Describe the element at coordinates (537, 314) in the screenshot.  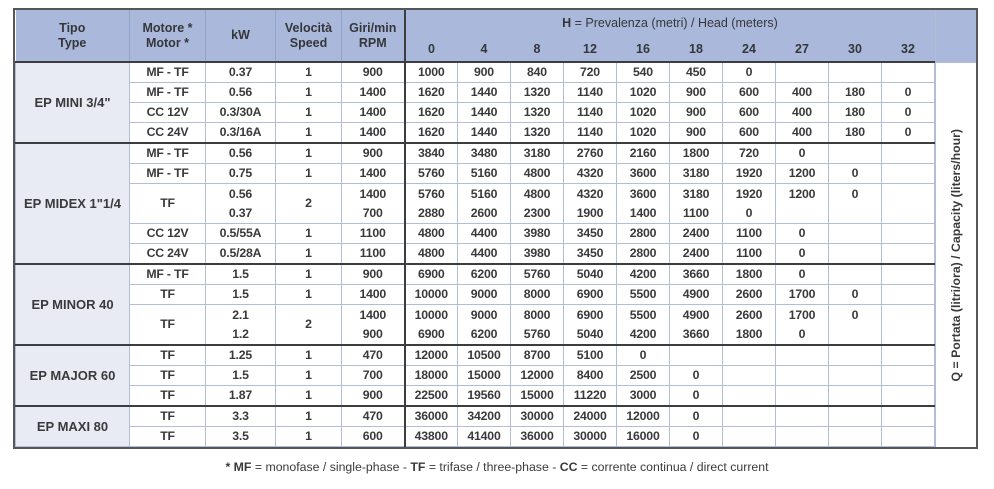
I see `sub-value: 8000` at that location.